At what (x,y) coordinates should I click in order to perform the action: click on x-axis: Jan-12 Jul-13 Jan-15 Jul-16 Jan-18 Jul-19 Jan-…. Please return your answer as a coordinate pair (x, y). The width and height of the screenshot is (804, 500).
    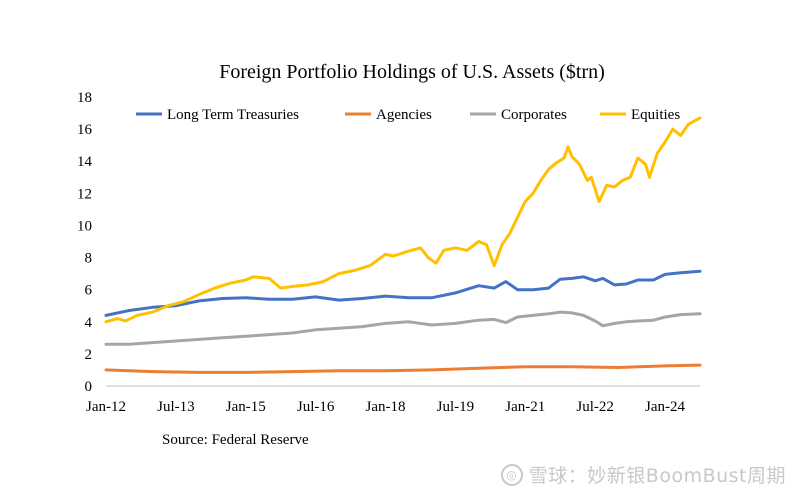
    Looking at the image, I should click on (393, 400).